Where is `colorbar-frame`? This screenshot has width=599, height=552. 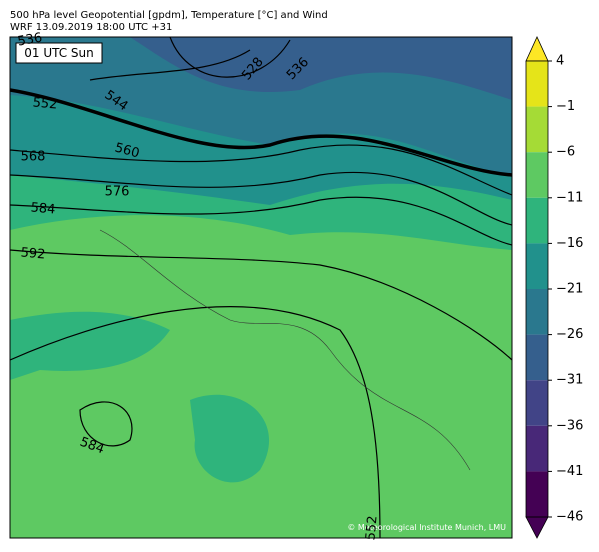
colorbar-frame is located at coordinates (537, 289).